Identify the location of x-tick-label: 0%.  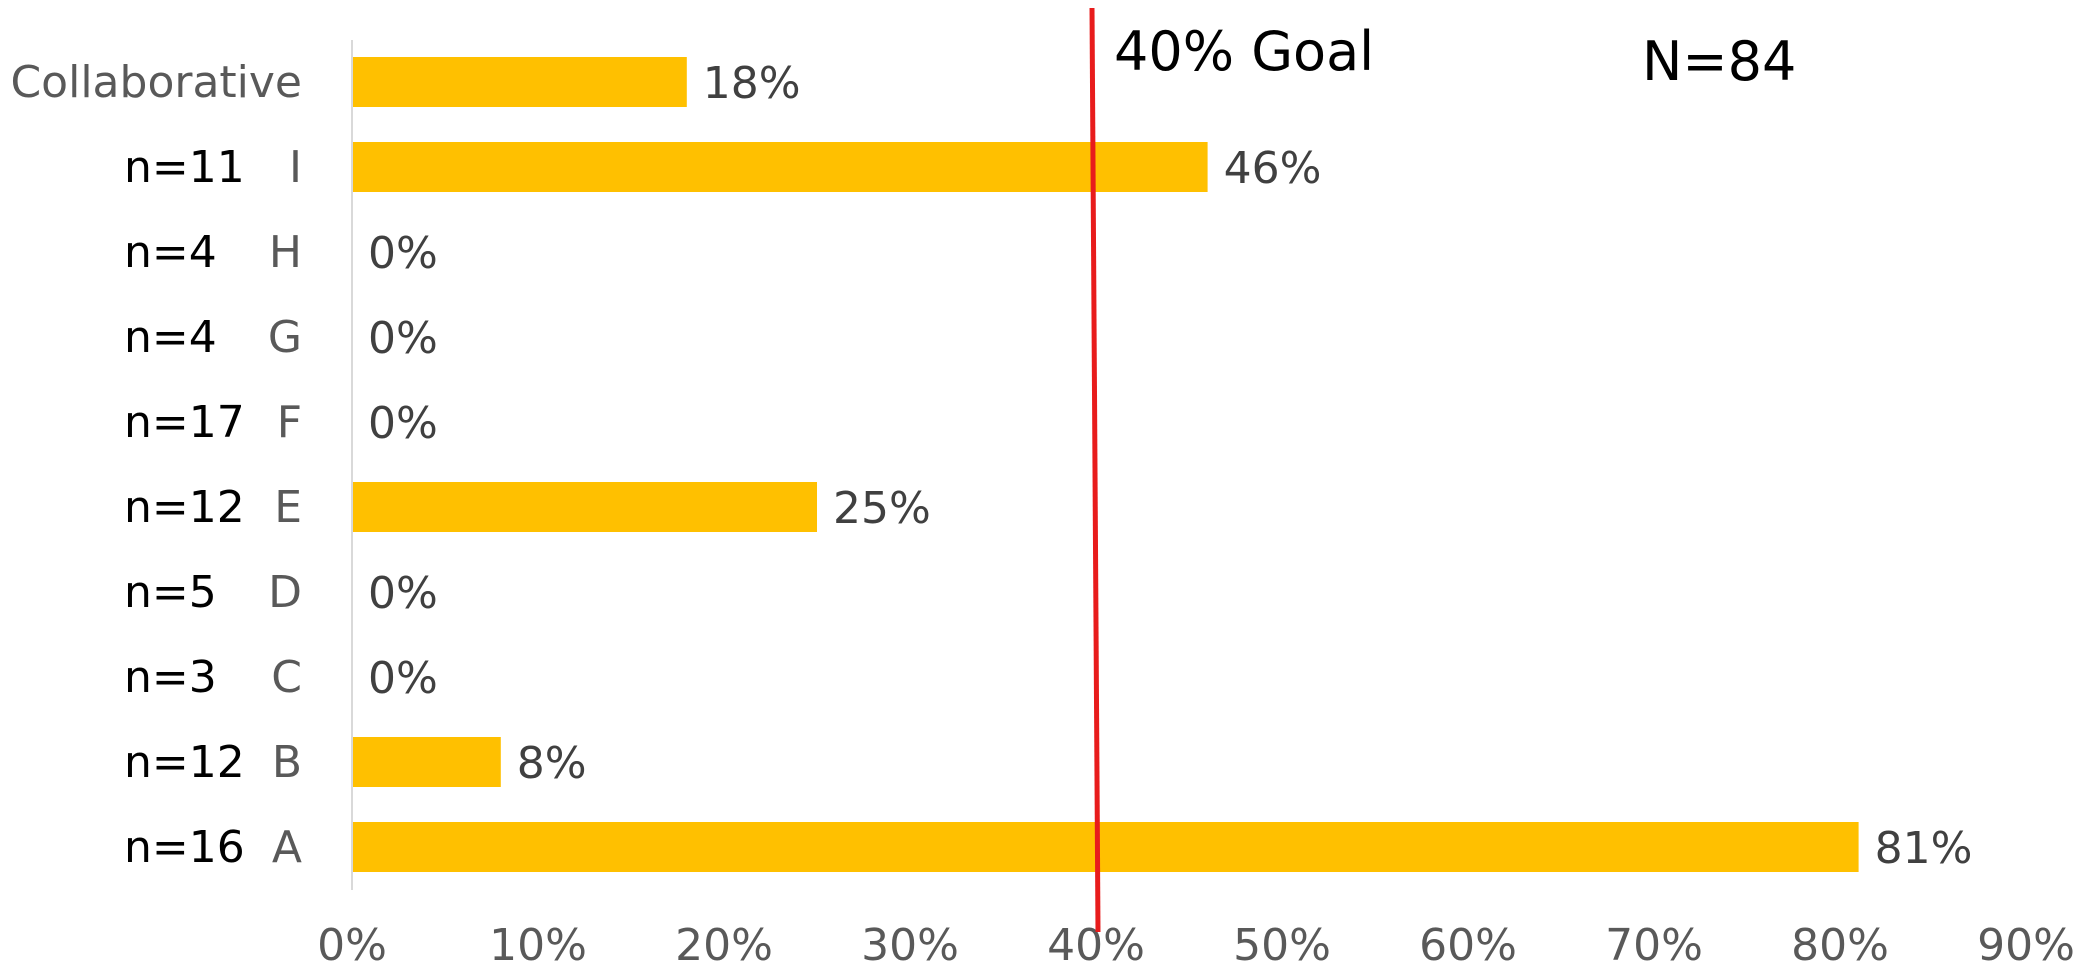
(352, 945).